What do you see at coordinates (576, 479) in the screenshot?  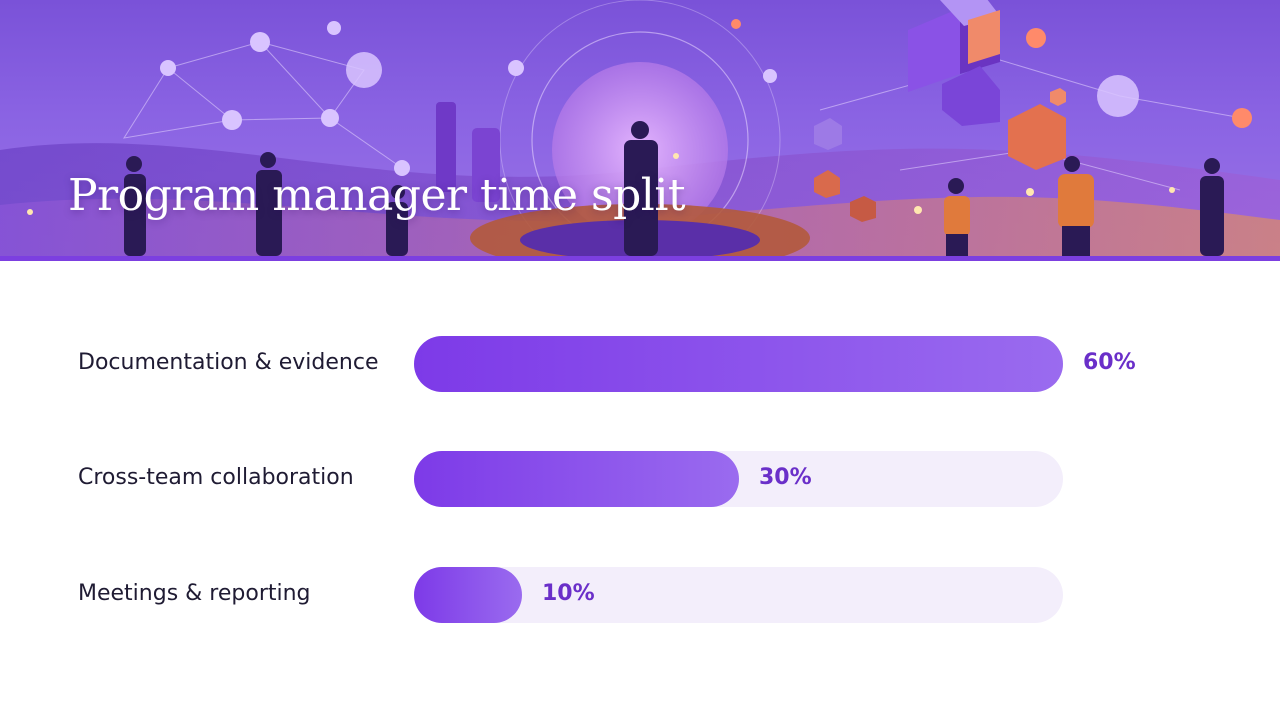 I see `bar-collaboration` at bounding box center [576, 479].